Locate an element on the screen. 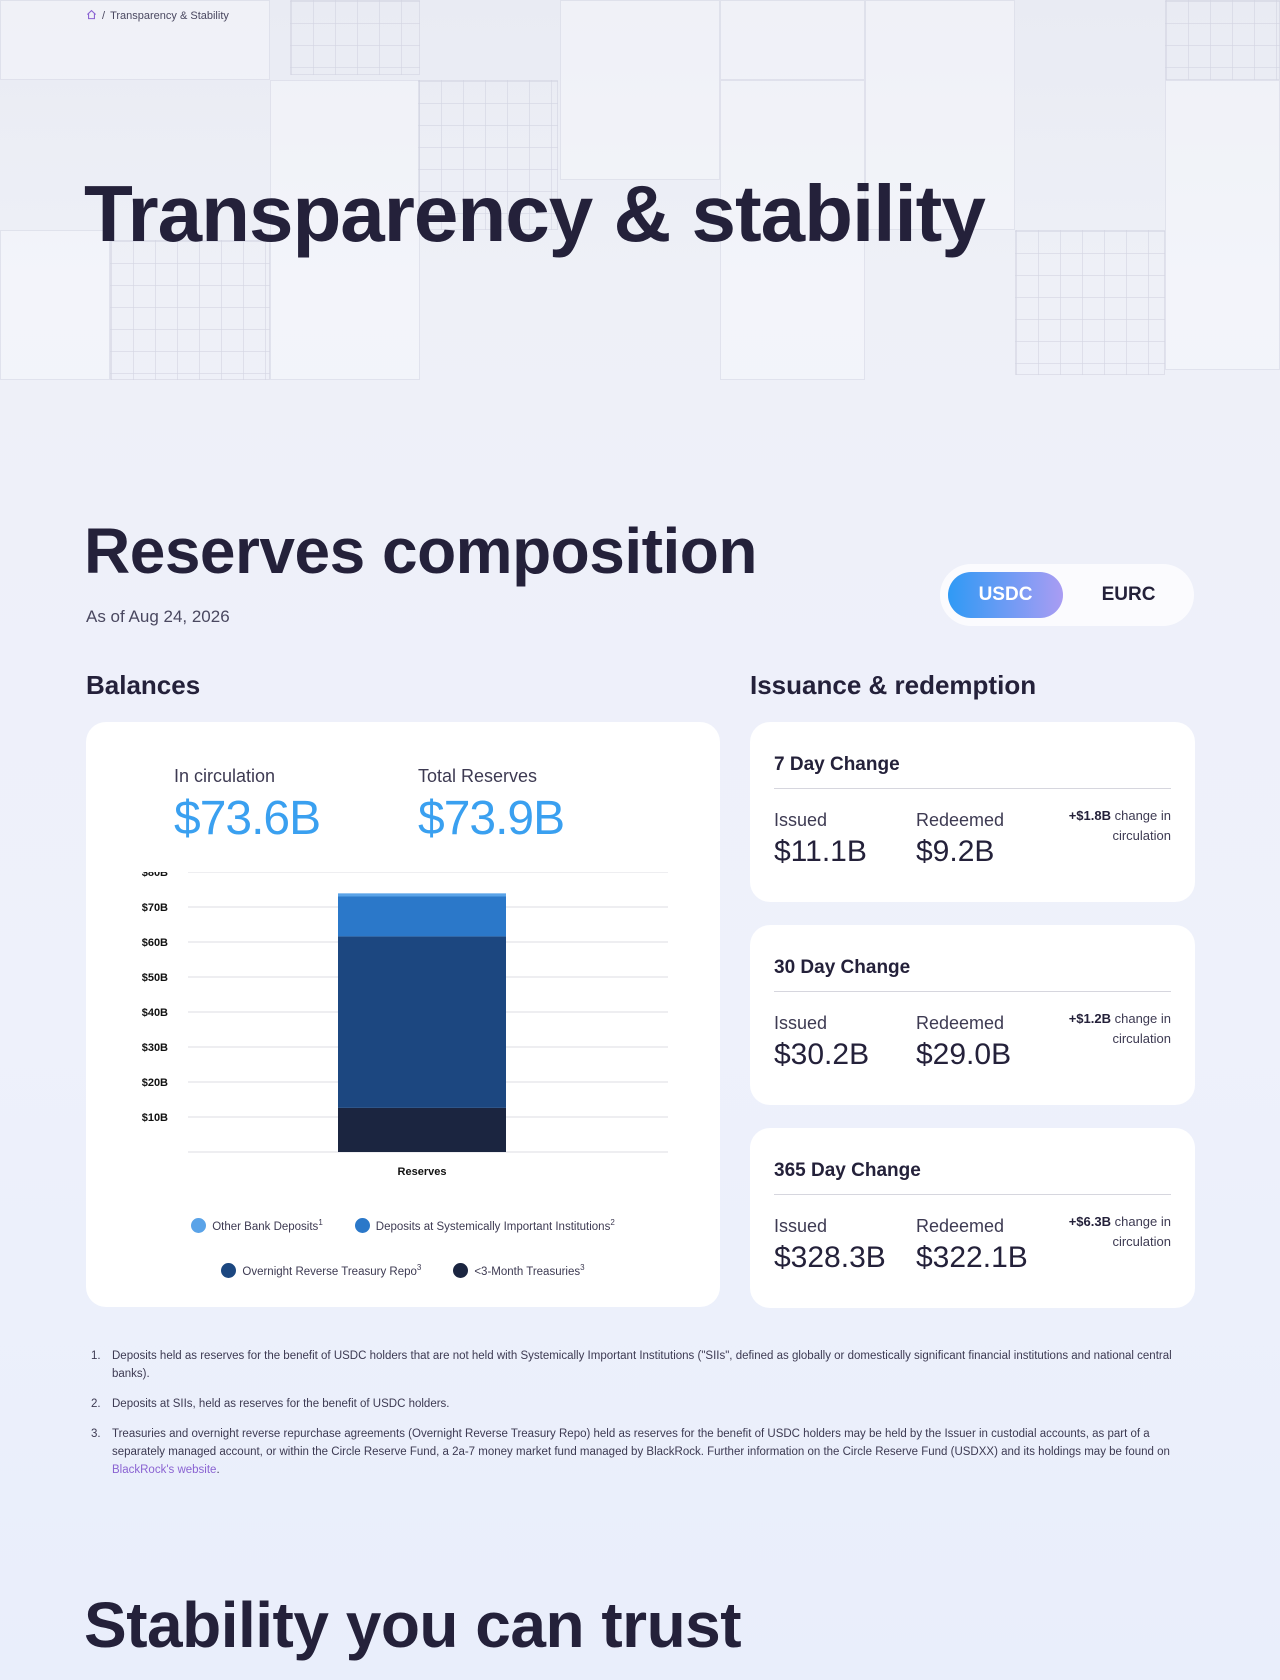  y-tick-label: $70B is located at coordinates (155, 908).